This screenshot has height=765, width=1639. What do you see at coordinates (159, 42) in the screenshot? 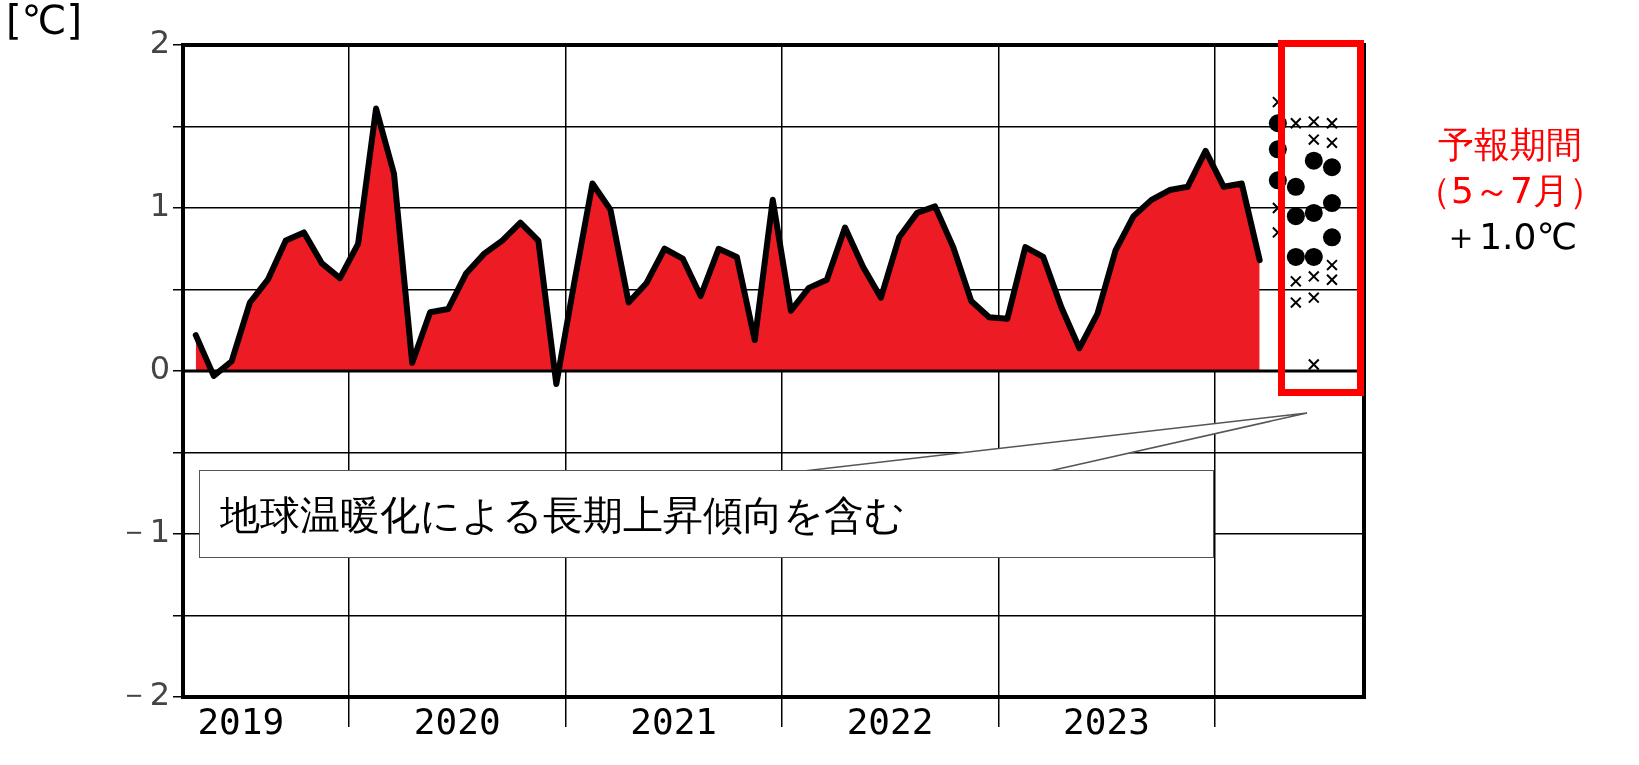
I see `y-tick-label: 2` at bounding box center [159, 42].